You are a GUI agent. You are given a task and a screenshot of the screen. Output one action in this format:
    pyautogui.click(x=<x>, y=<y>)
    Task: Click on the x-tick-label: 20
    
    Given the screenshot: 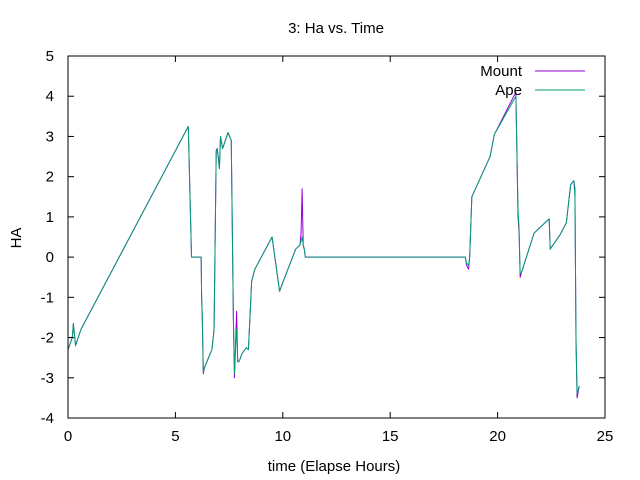 What is the action you would take?
    pyautogui.click(x=497, y=436)
    